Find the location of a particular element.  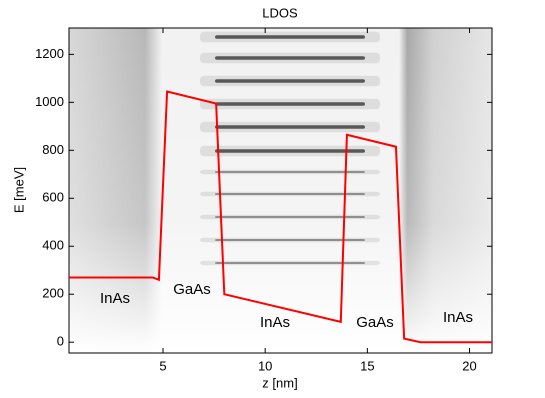

x-tick-label: 5 is located at coordinates (162, 365).